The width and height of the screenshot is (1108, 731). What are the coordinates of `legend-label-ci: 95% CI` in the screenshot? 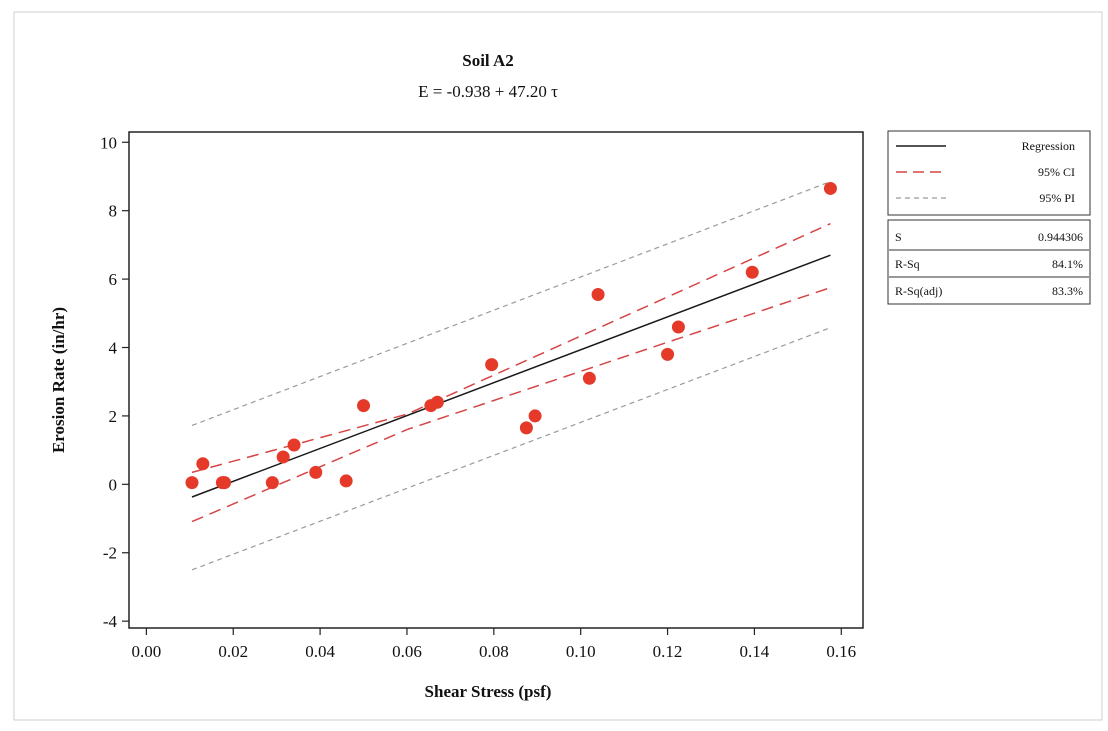 It's located at (1056, 172).